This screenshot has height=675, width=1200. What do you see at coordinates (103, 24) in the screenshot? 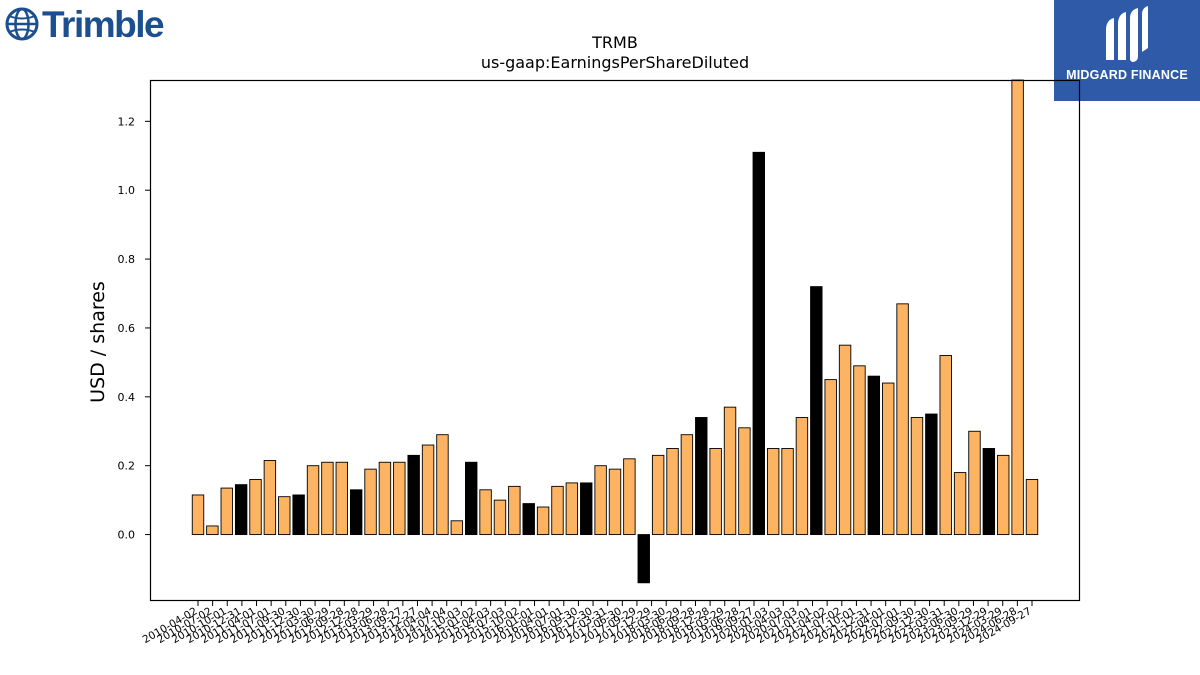
I see `trimble-logo-text: Trimble` at bounding box center [103, 24].